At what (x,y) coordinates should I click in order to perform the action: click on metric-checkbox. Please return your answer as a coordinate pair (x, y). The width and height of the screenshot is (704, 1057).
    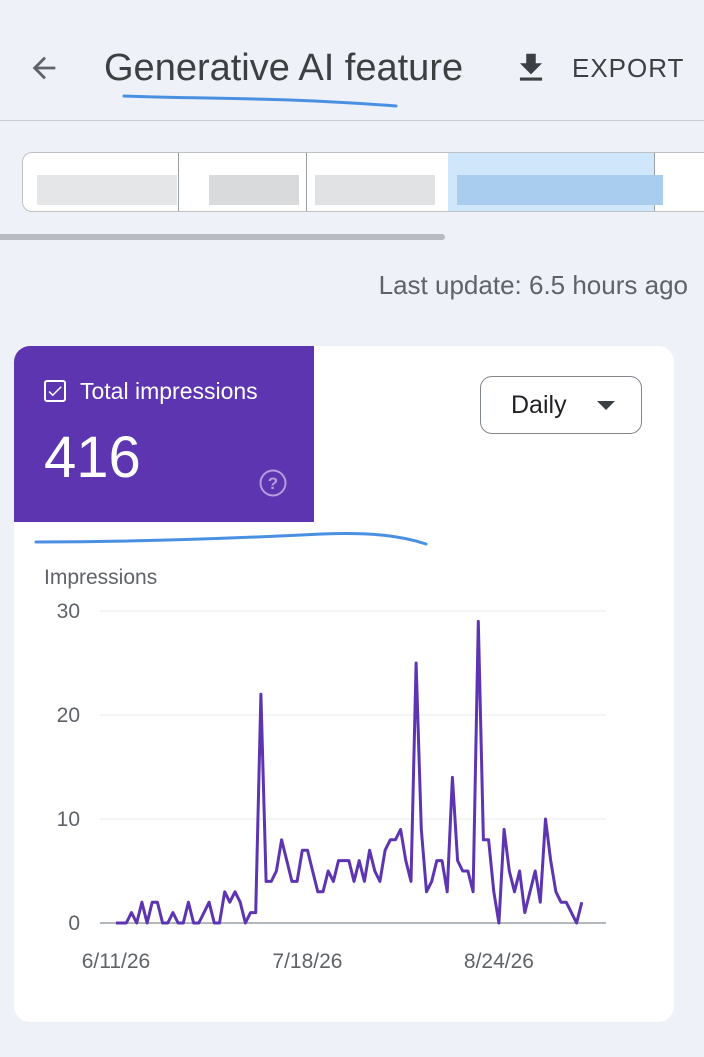
    Looking at the image, I should click on (55, 391).